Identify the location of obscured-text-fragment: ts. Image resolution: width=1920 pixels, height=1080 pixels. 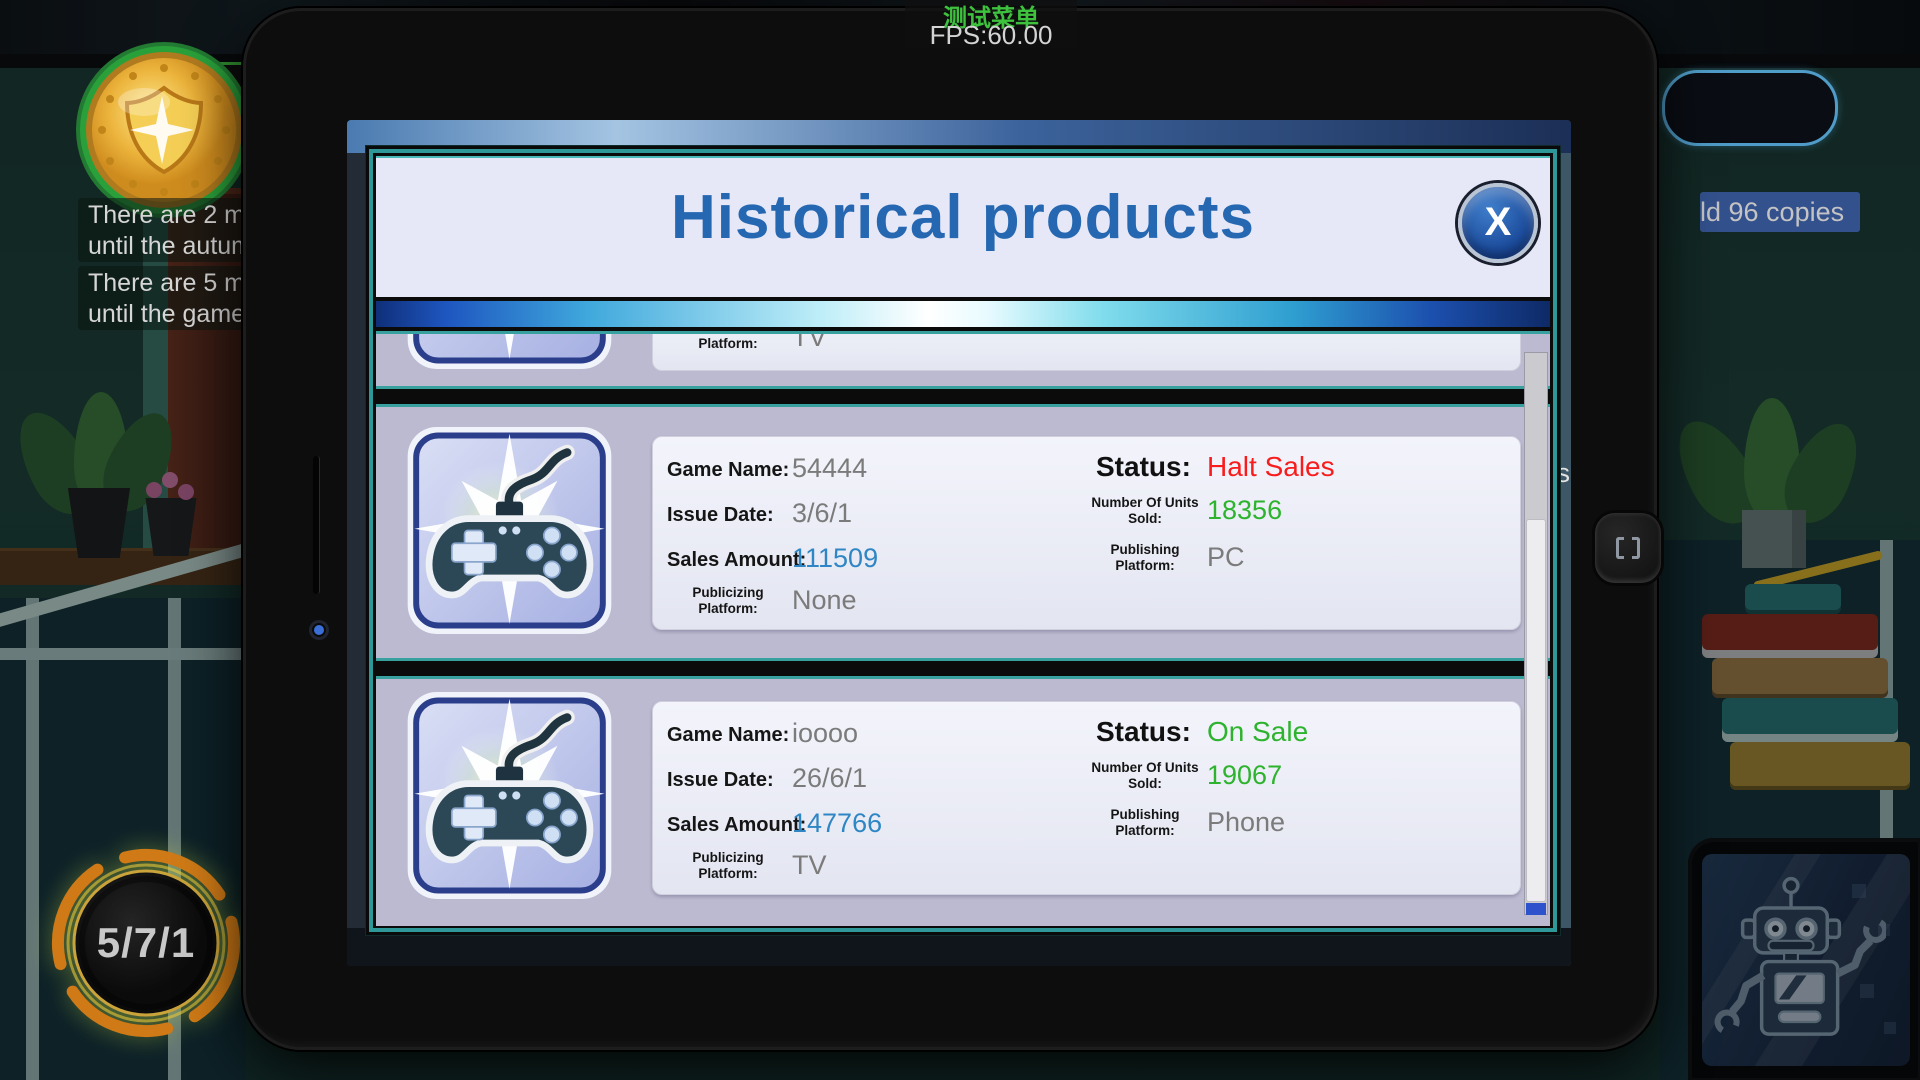
(1560, 473).